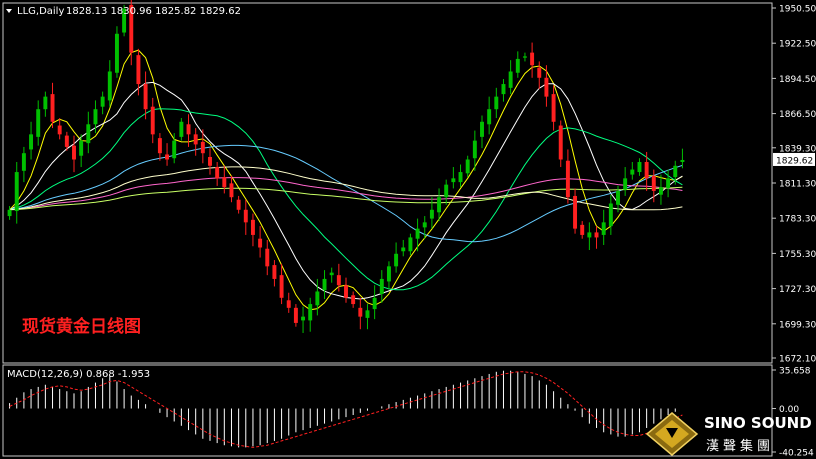  What do you see at coordinates (797, 255) in the screenshot?
I see `price-tick-label: 1755.30` at bounding box center [797, 255].